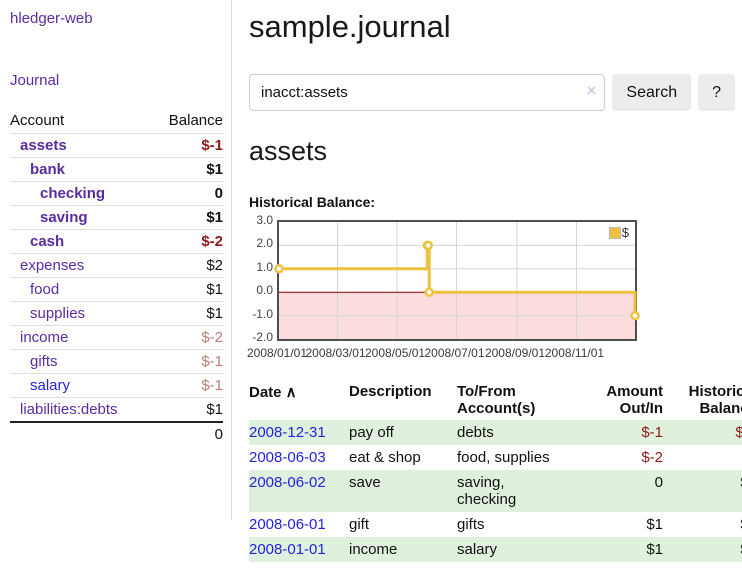 Image resolution: width=742 pixels, height=582 pixels. What do you see at coordinates (287, 482) in the screenshot?
I see `transaction-date-link: 2008-06-02` at bounding box center [287, 482].